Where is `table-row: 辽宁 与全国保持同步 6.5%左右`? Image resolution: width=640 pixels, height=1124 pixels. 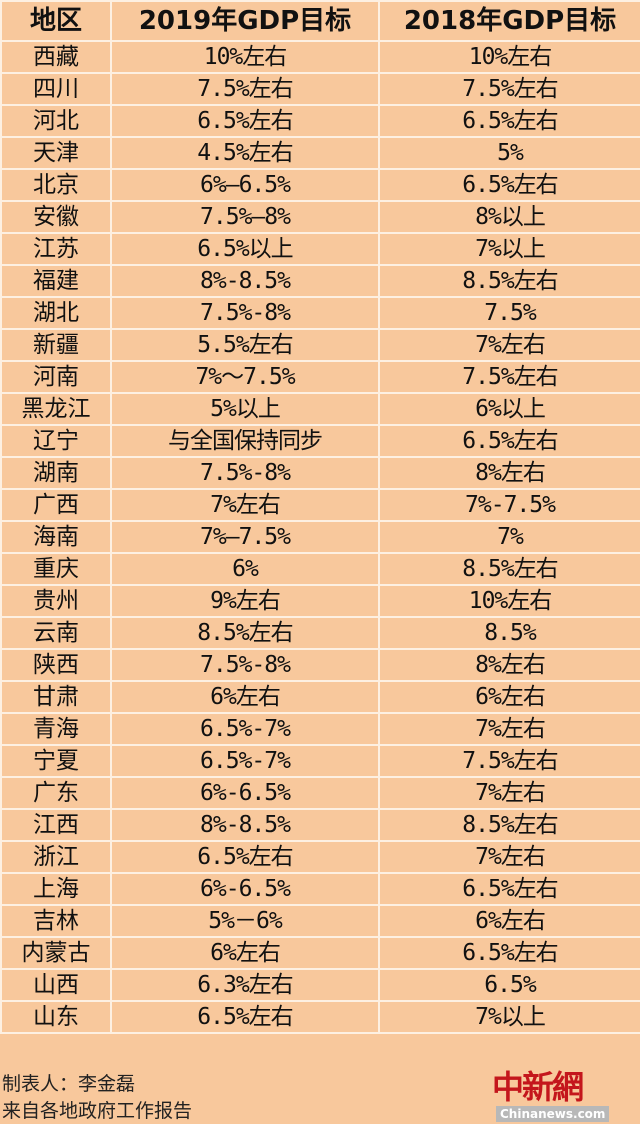 table-row: 辽宁 与全国保持同步 6.5%左右 is located at coordinates (320, 441).